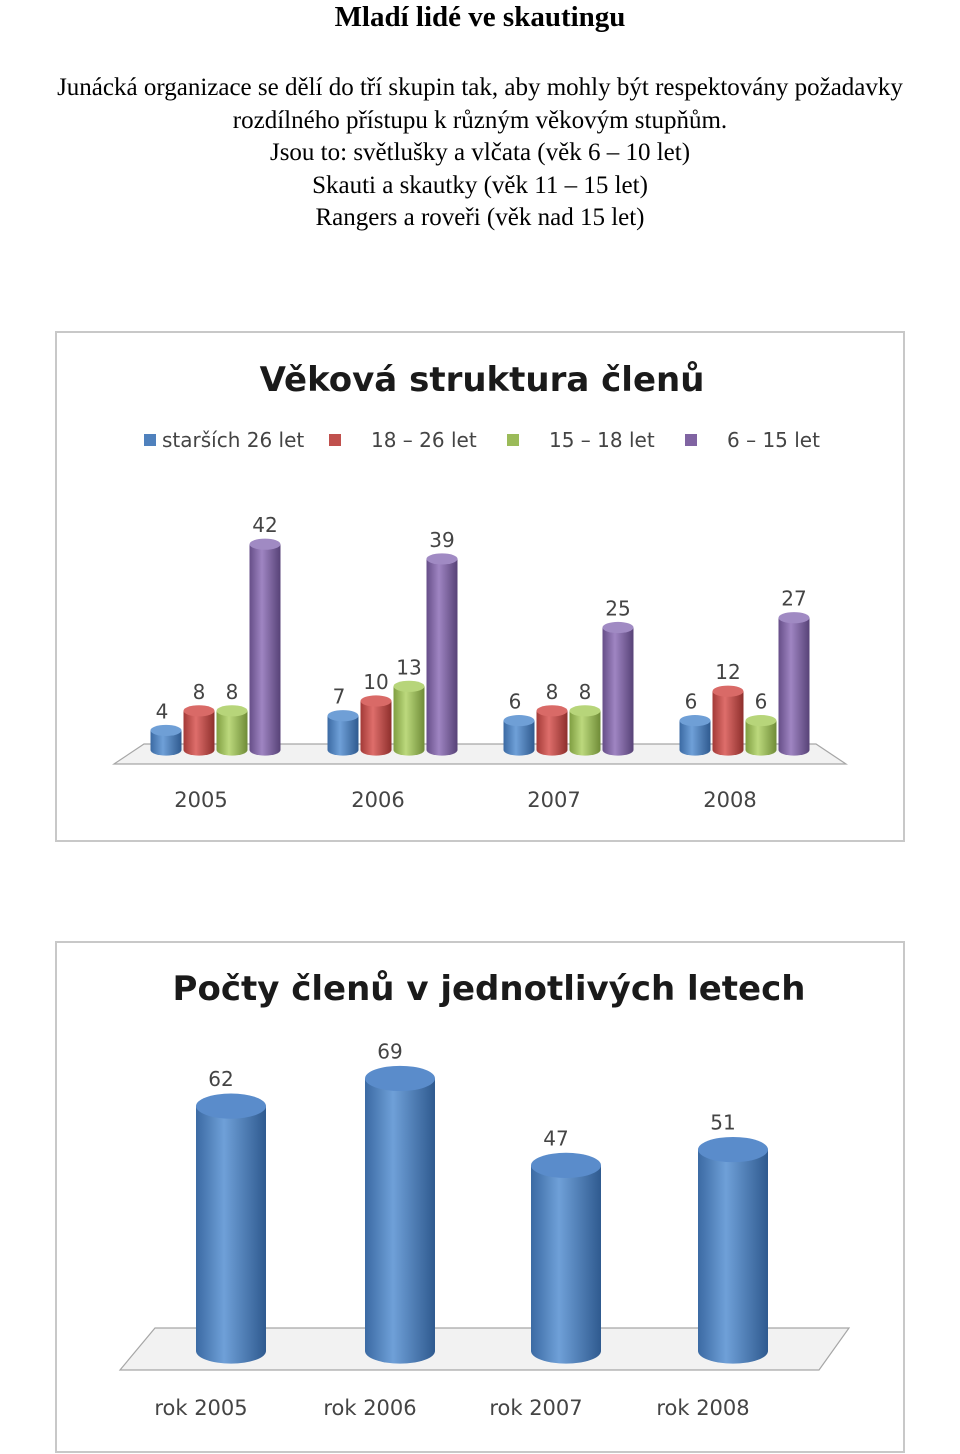 This screenshot has width=960, height=1454. Describe the element at coordinates (482, 380) in the screenshot. I see `chart-title: Věková struktura členů` at that location.